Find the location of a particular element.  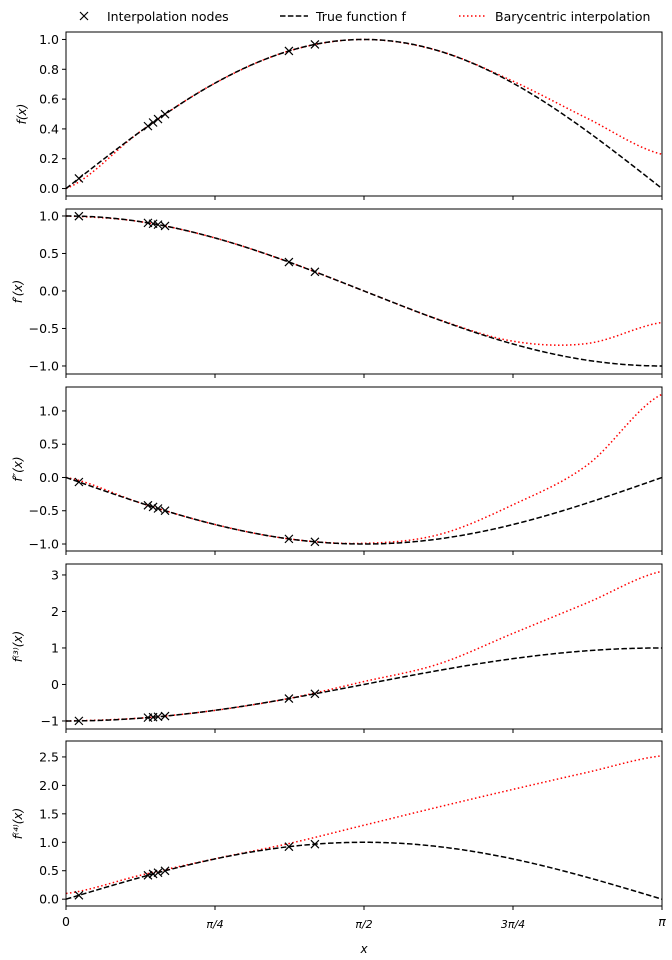

legend-entry-nodes: Interpolation nodes is located at coordinates (154, 16).